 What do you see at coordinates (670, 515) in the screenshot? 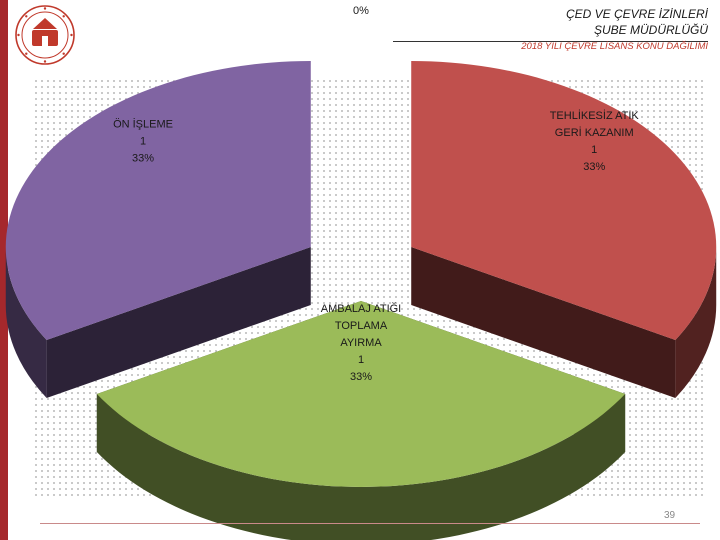
I see `page-number: 39` at bounding box center [670, 515].